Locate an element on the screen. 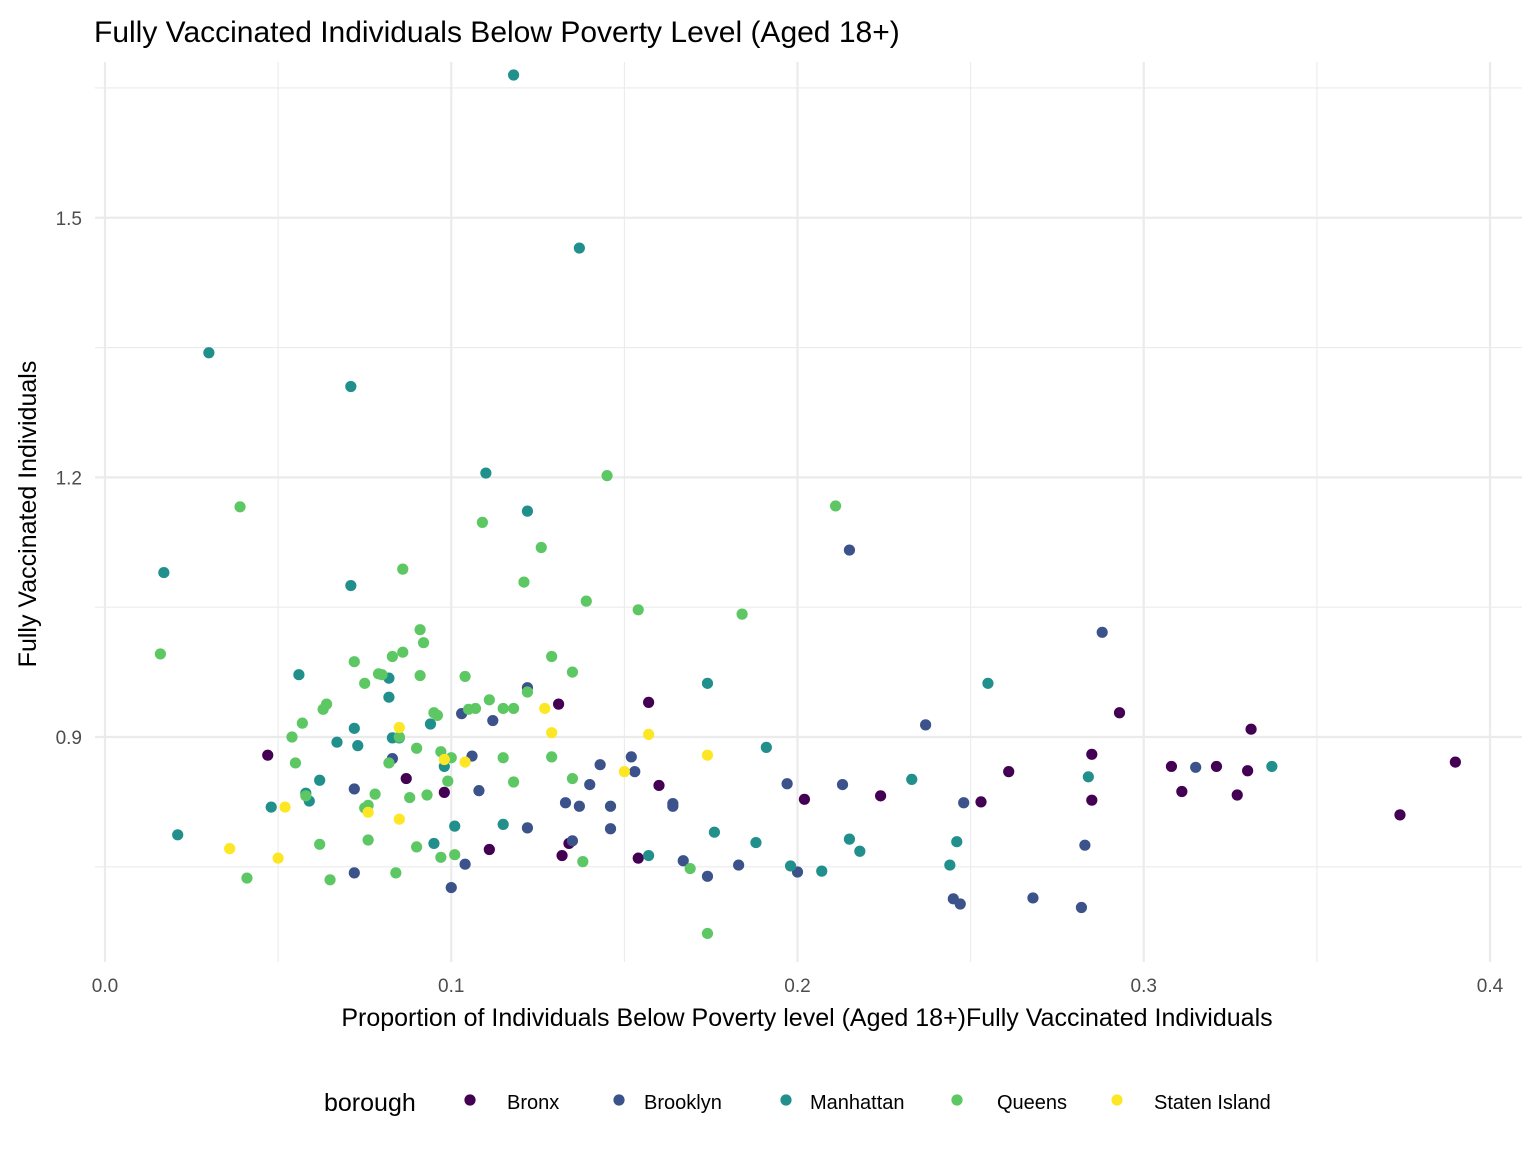 Image resolution: width=1536 pixels, height=1152 pixels. legend-key-bronx is located at coordinates (470, 1100).